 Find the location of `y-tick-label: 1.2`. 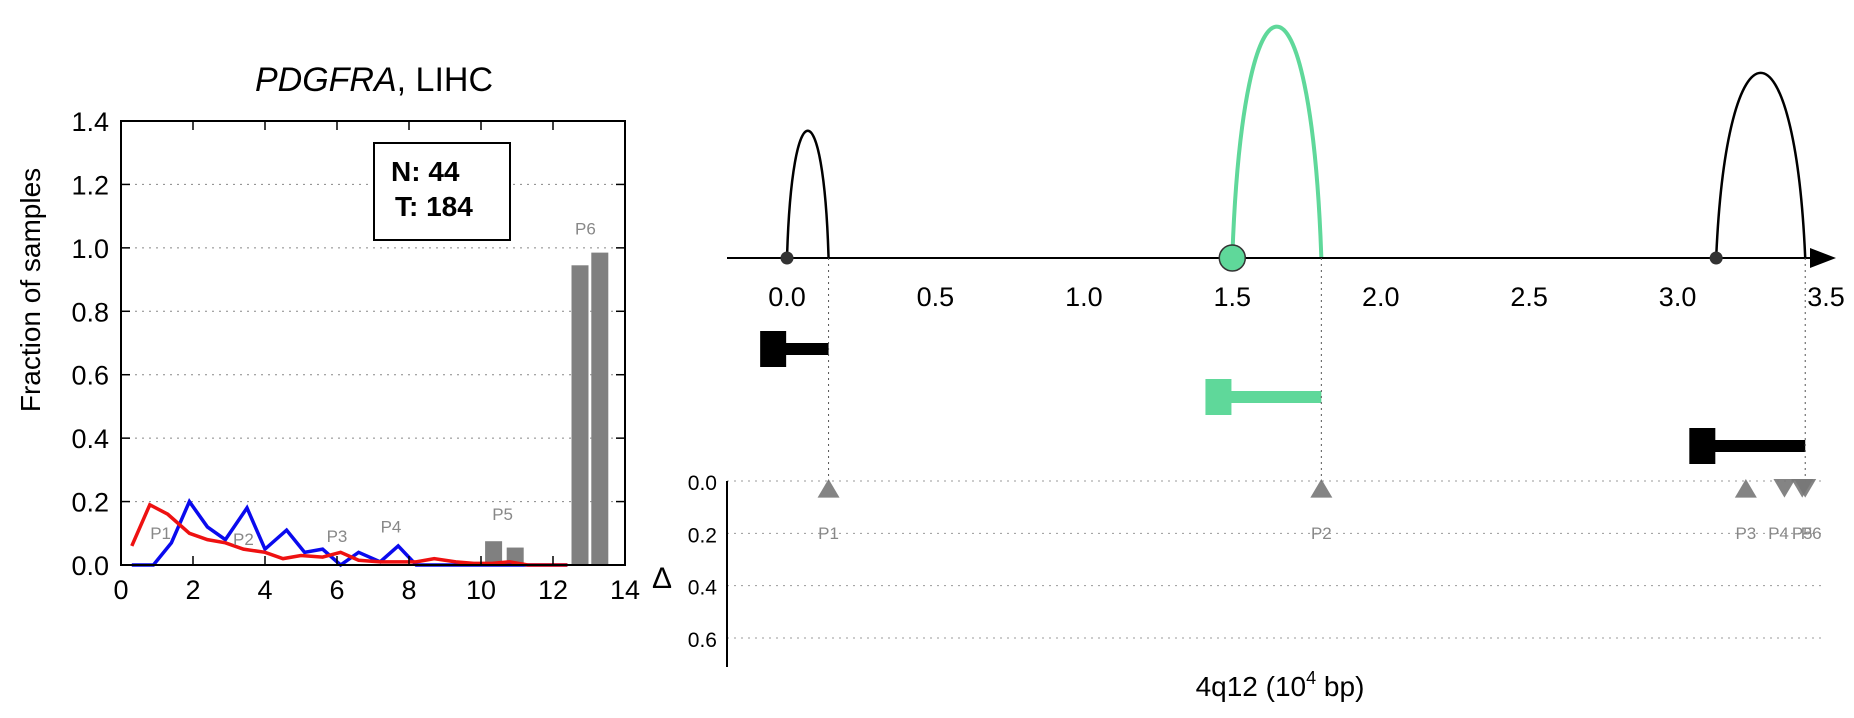

y-tick-label: 1.2 is located at coordinates (90, 185).